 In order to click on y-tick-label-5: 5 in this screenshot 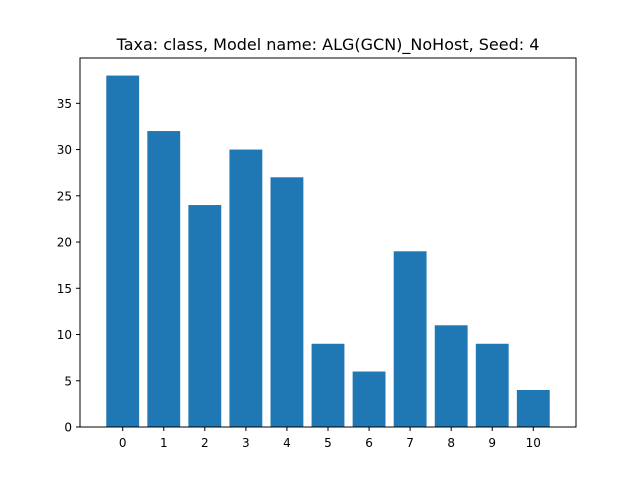, I will do `click(68, 381)`.